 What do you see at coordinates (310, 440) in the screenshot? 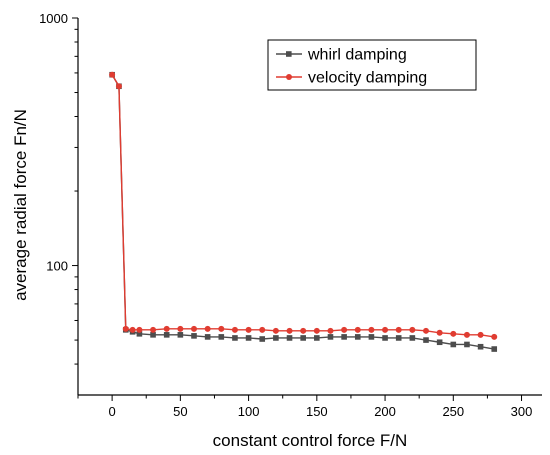
I see `x-axis-title: constant control force F/N` at bounding box center [310, 440].